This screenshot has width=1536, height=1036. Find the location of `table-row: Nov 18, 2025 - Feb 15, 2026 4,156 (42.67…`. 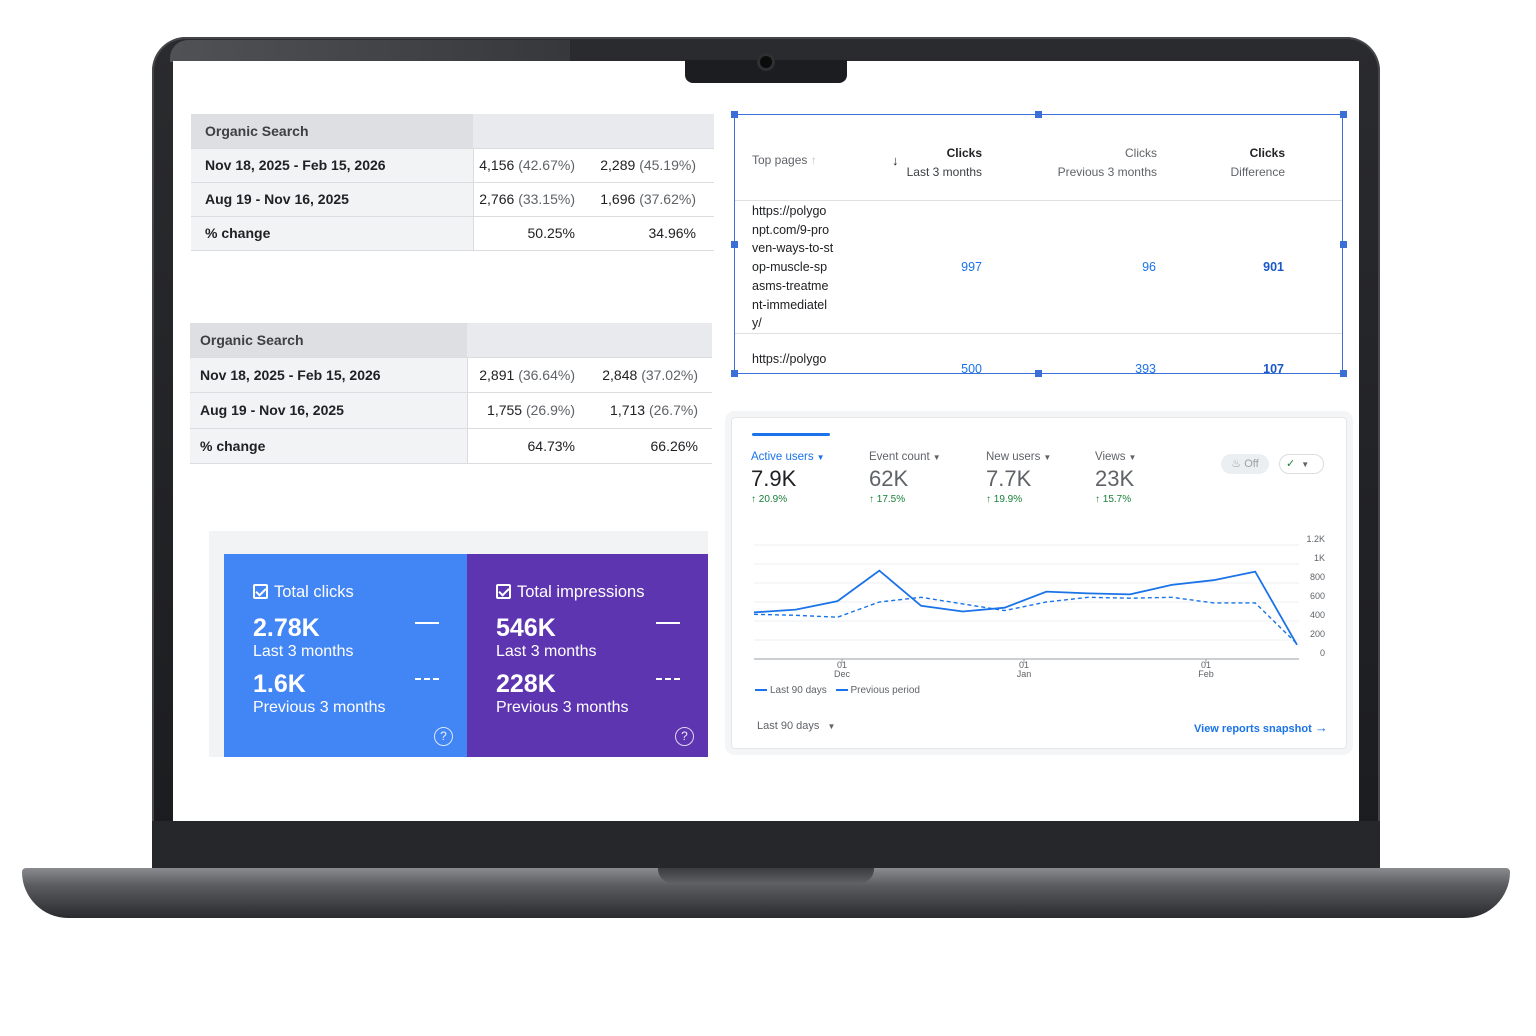

table-row: Nov 18, 2025 - Feb 15, 2026 4,156 (42.67… is located at coordinates (452, 165).